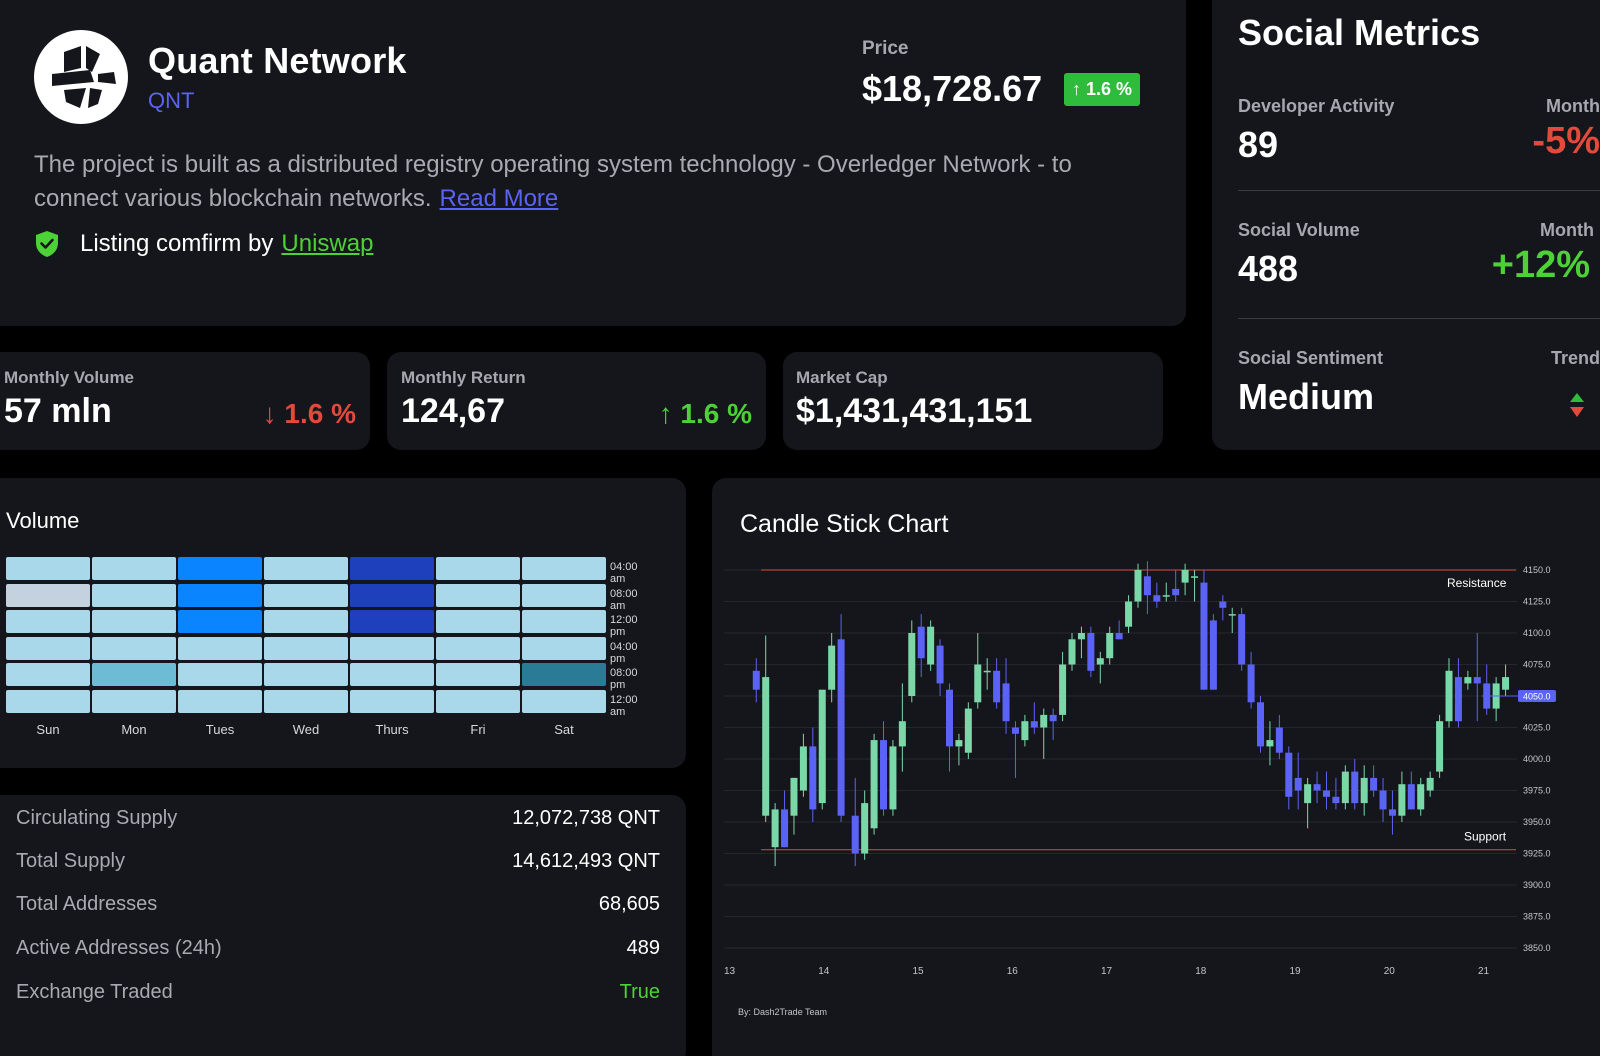 This screenshot has width=1600, height=1056. Describe the element at coordinates (1484, 971) in the screenshot. I see `x-tick-label: 21` at that location.